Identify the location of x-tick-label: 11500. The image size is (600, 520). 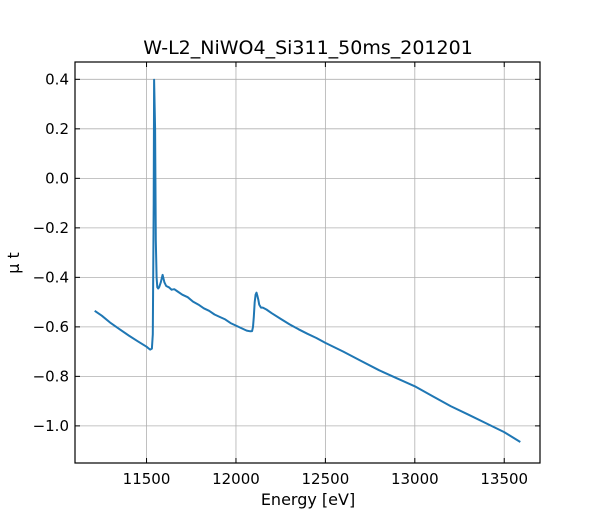
(147, 479).